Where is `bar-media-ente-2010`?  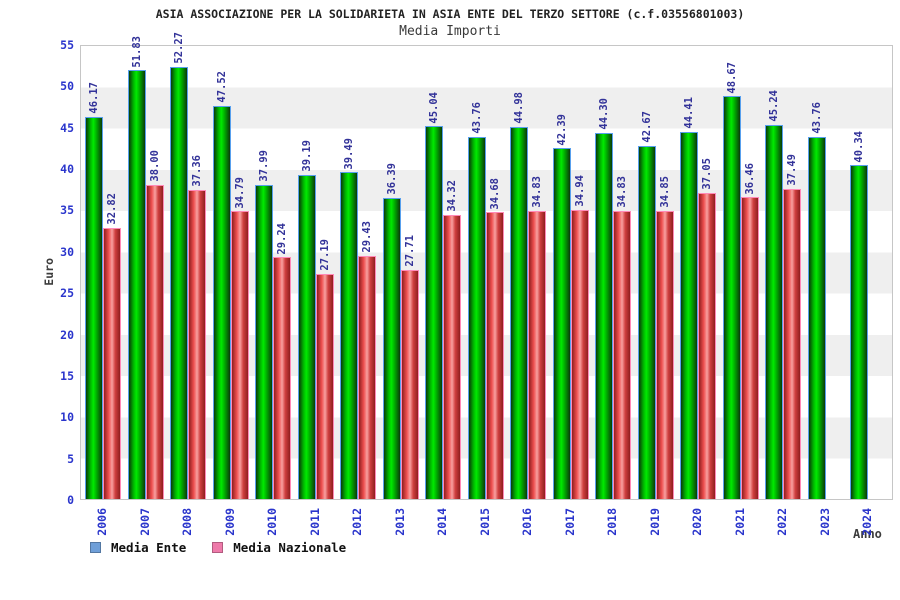
bar-media-ente-2010 is located at coordinates (264, 341).